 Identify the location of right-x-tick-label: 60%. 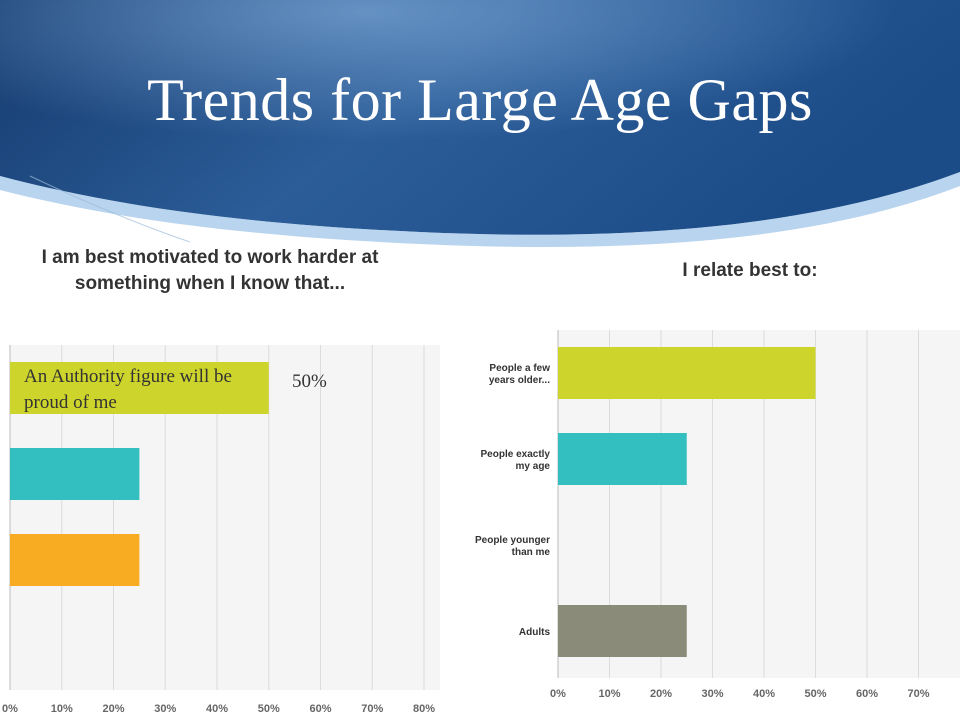
(867, 694).